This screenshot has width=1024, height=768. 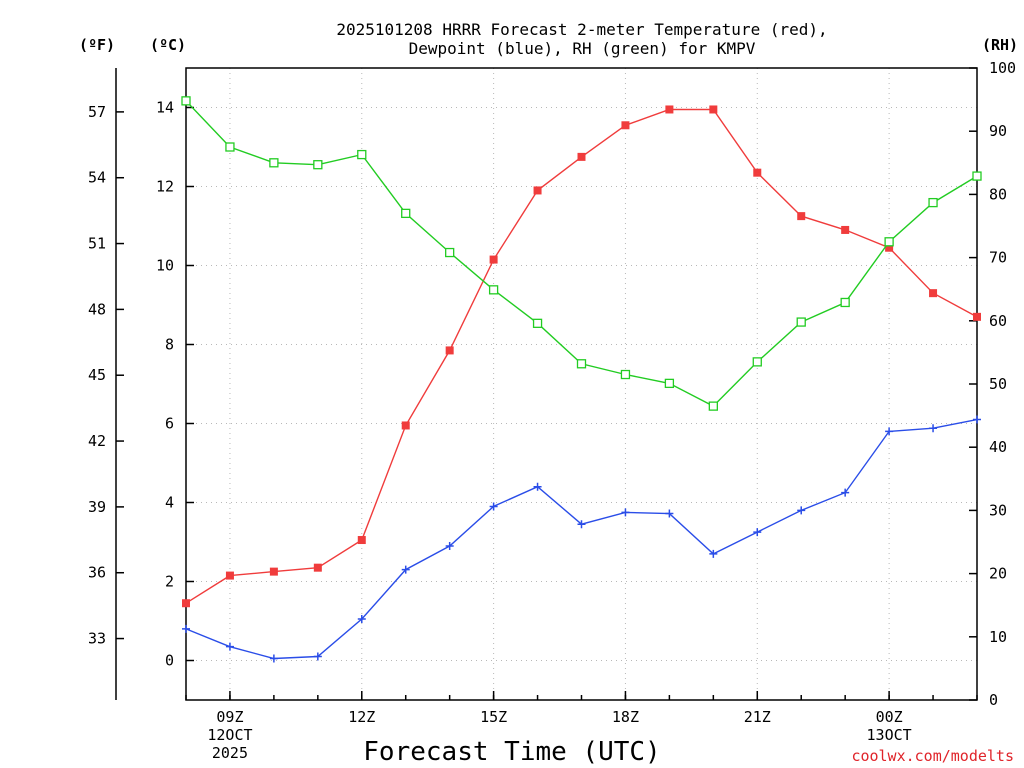 What do you see at coordinates (757, 717) in the screenshot?
I see `x-tick-label: 21Z` at bounding box center [757, 717].